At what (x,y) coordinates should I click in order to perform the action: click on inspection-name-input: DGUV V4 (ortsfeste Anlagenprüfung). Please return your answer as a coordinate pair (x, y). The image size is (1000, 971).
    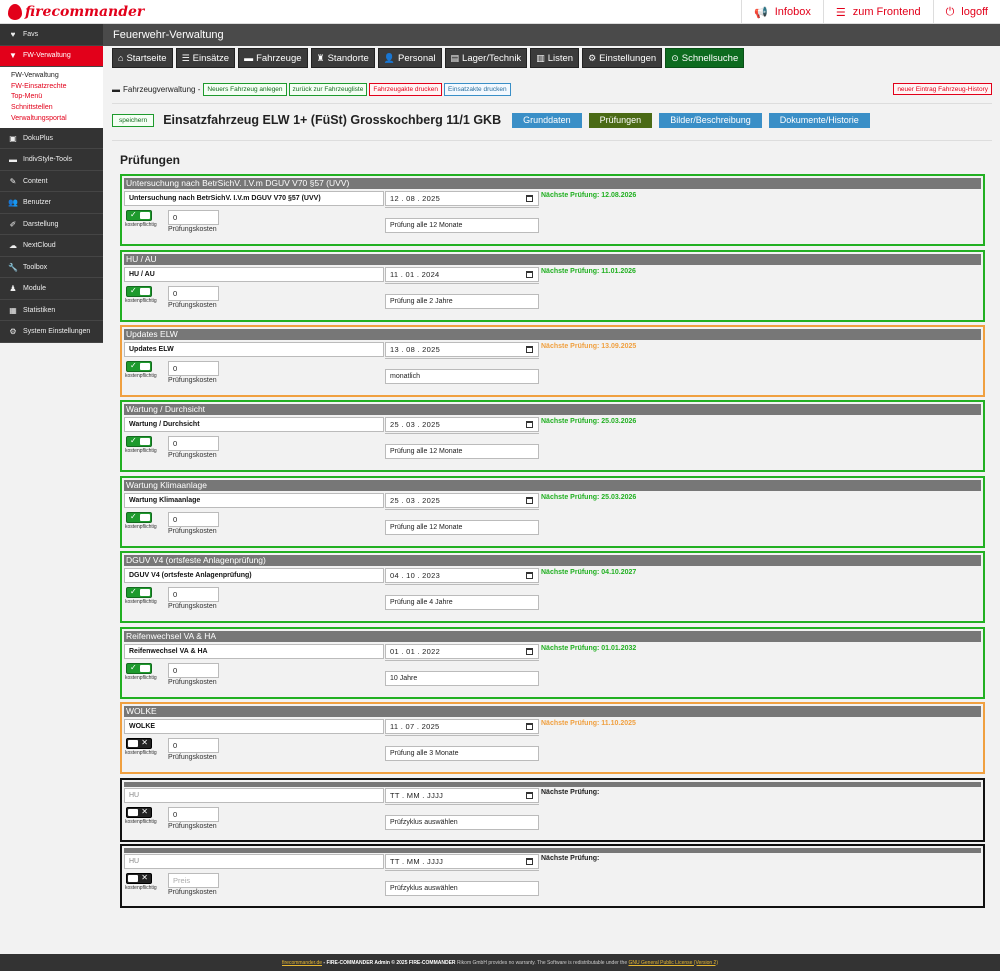
    Looking at the image, I should click on (254, 575).